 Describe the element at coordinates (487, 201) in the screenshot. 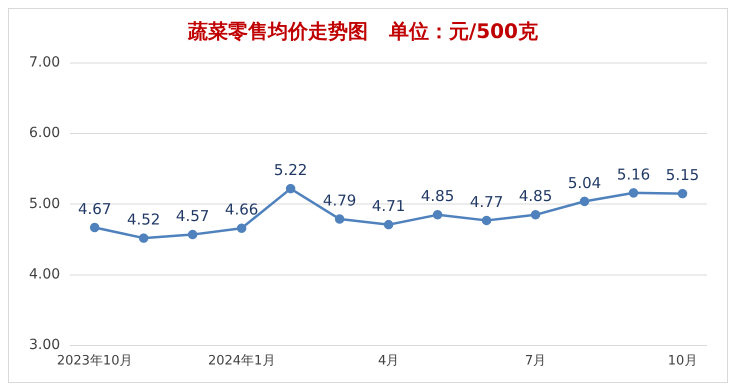

I see `data-label: 4.77` at that location.